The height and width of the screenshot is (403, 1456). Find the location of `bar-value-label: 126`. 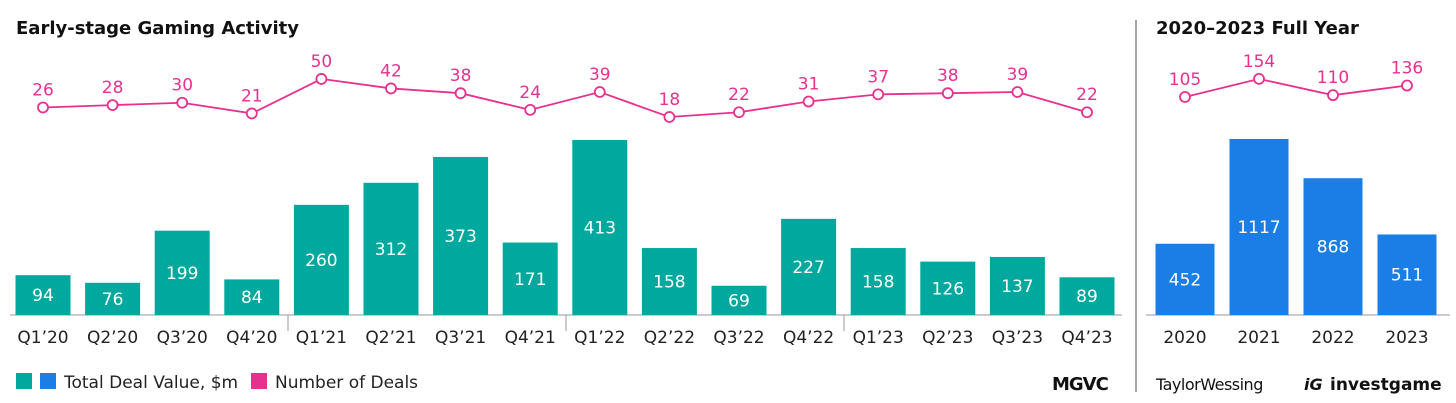

bar-value-label: 126 is located at coordinates (948, 289).